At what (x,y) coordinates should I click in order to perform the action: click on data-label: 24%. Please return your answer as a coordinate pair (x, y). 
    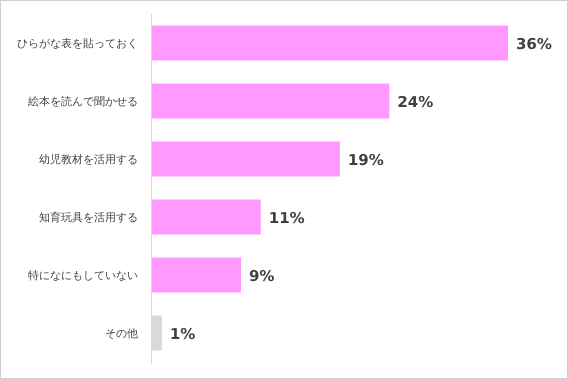
    Looking at the image, I should click on (415, 102).